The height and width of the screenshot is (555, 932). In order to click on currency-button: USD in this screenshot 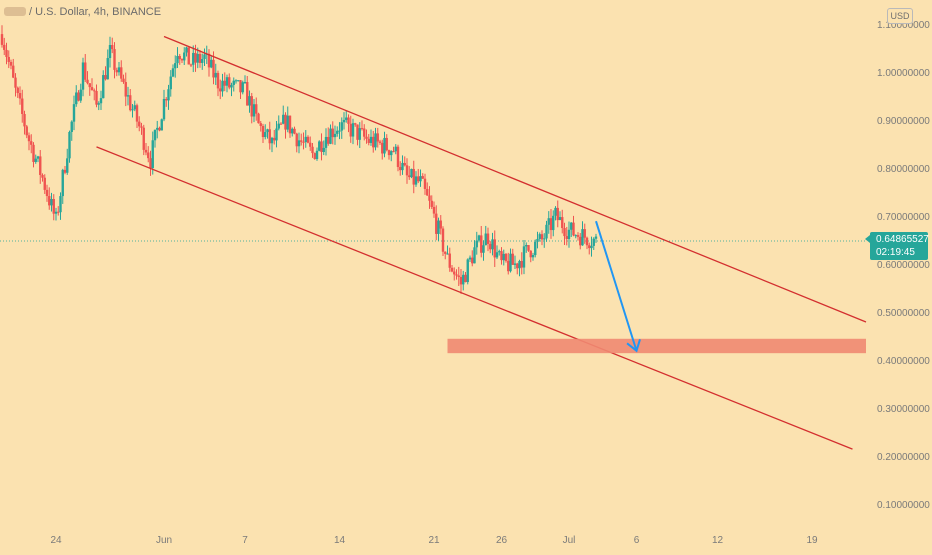, I will do `click(900, 16)`.